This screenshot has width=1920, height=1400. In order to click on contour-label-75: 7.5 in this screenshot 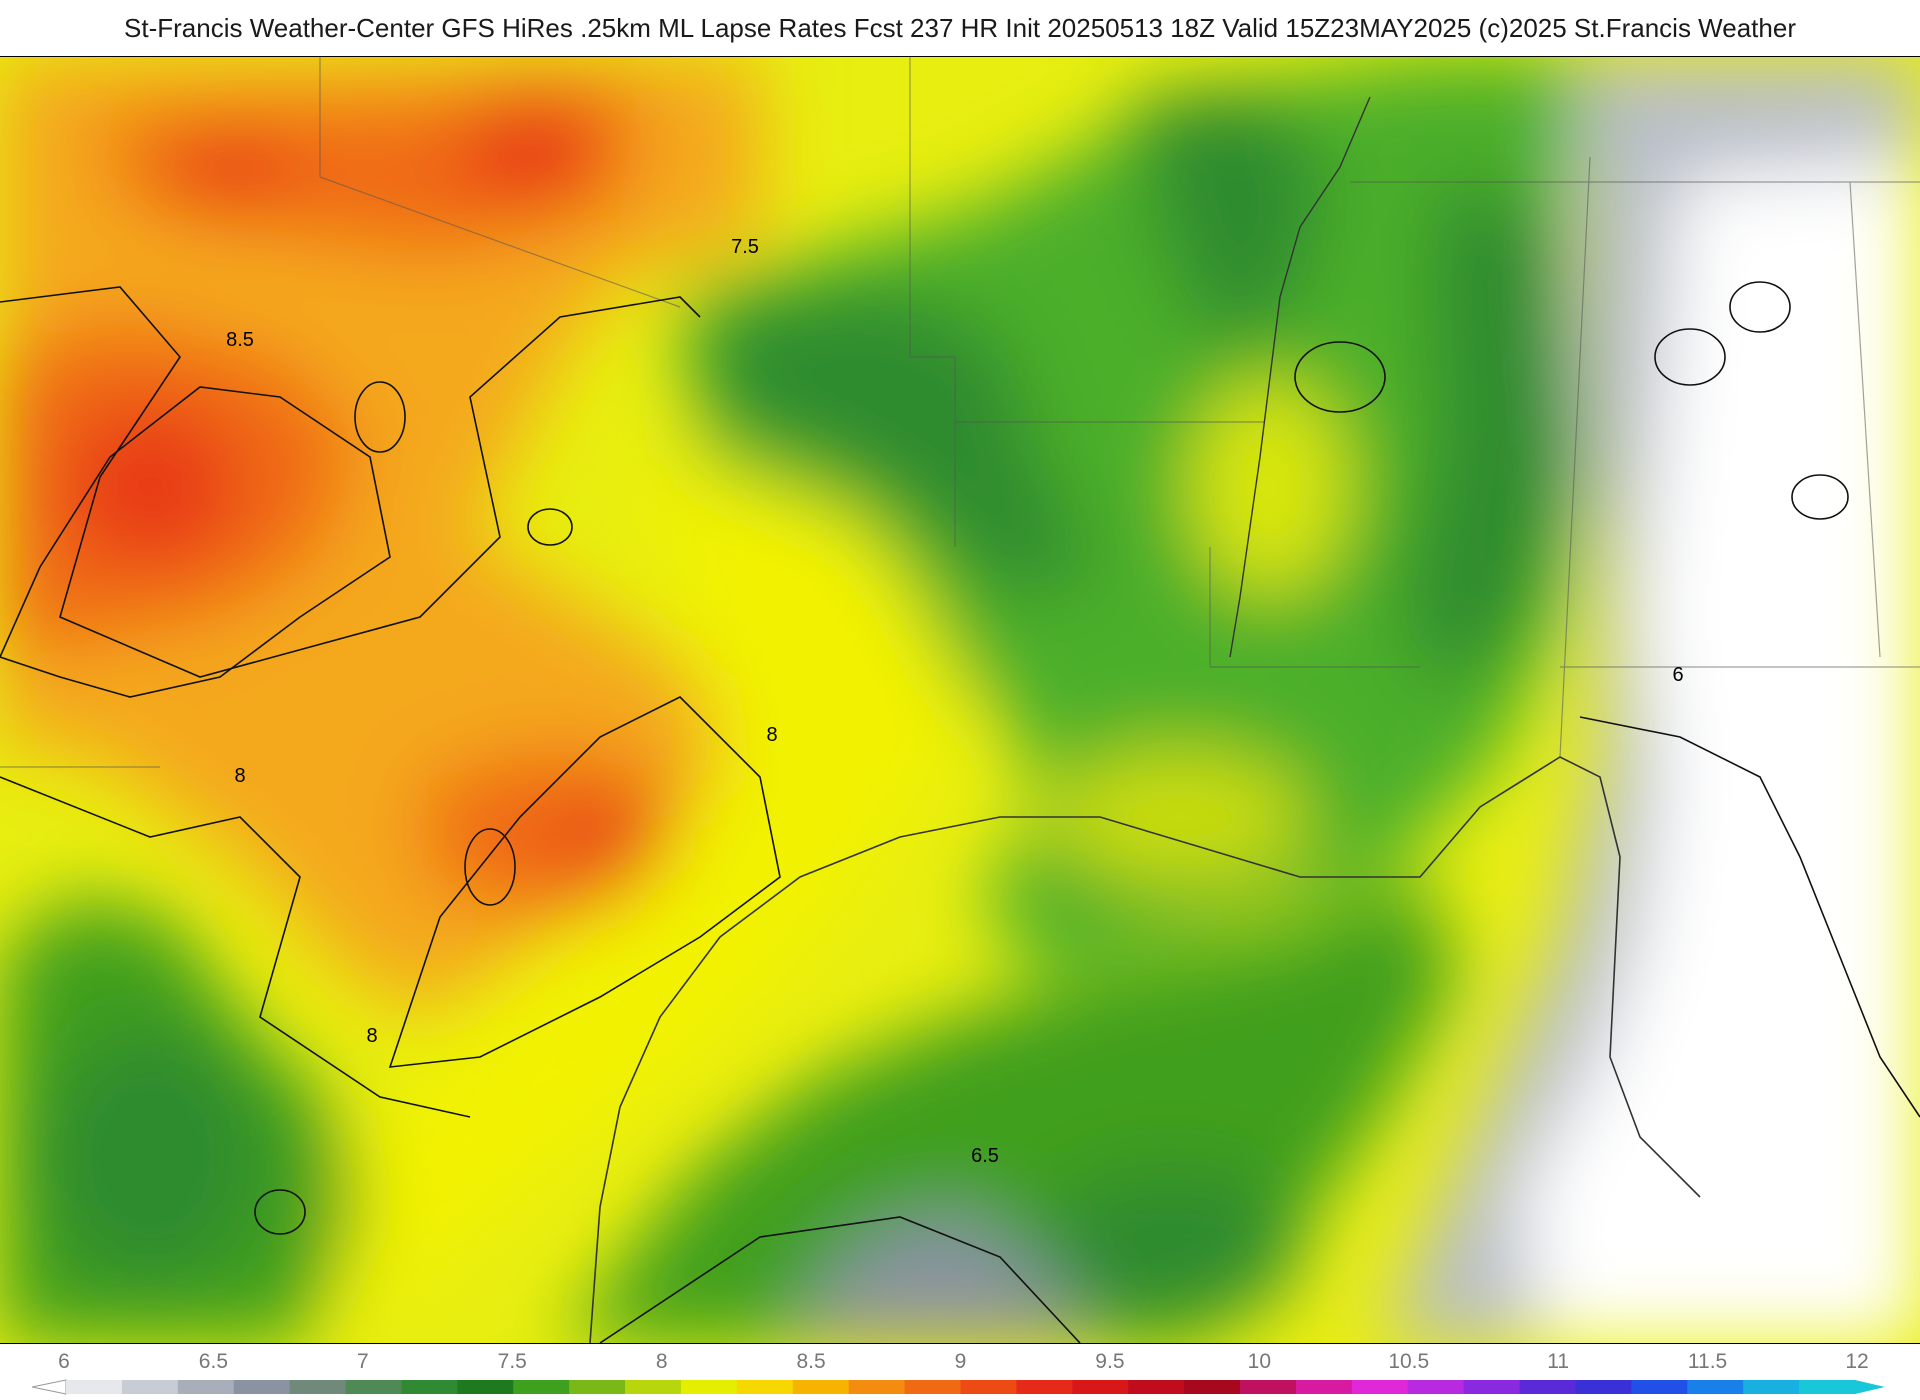, I will do `click(745, 247)`.